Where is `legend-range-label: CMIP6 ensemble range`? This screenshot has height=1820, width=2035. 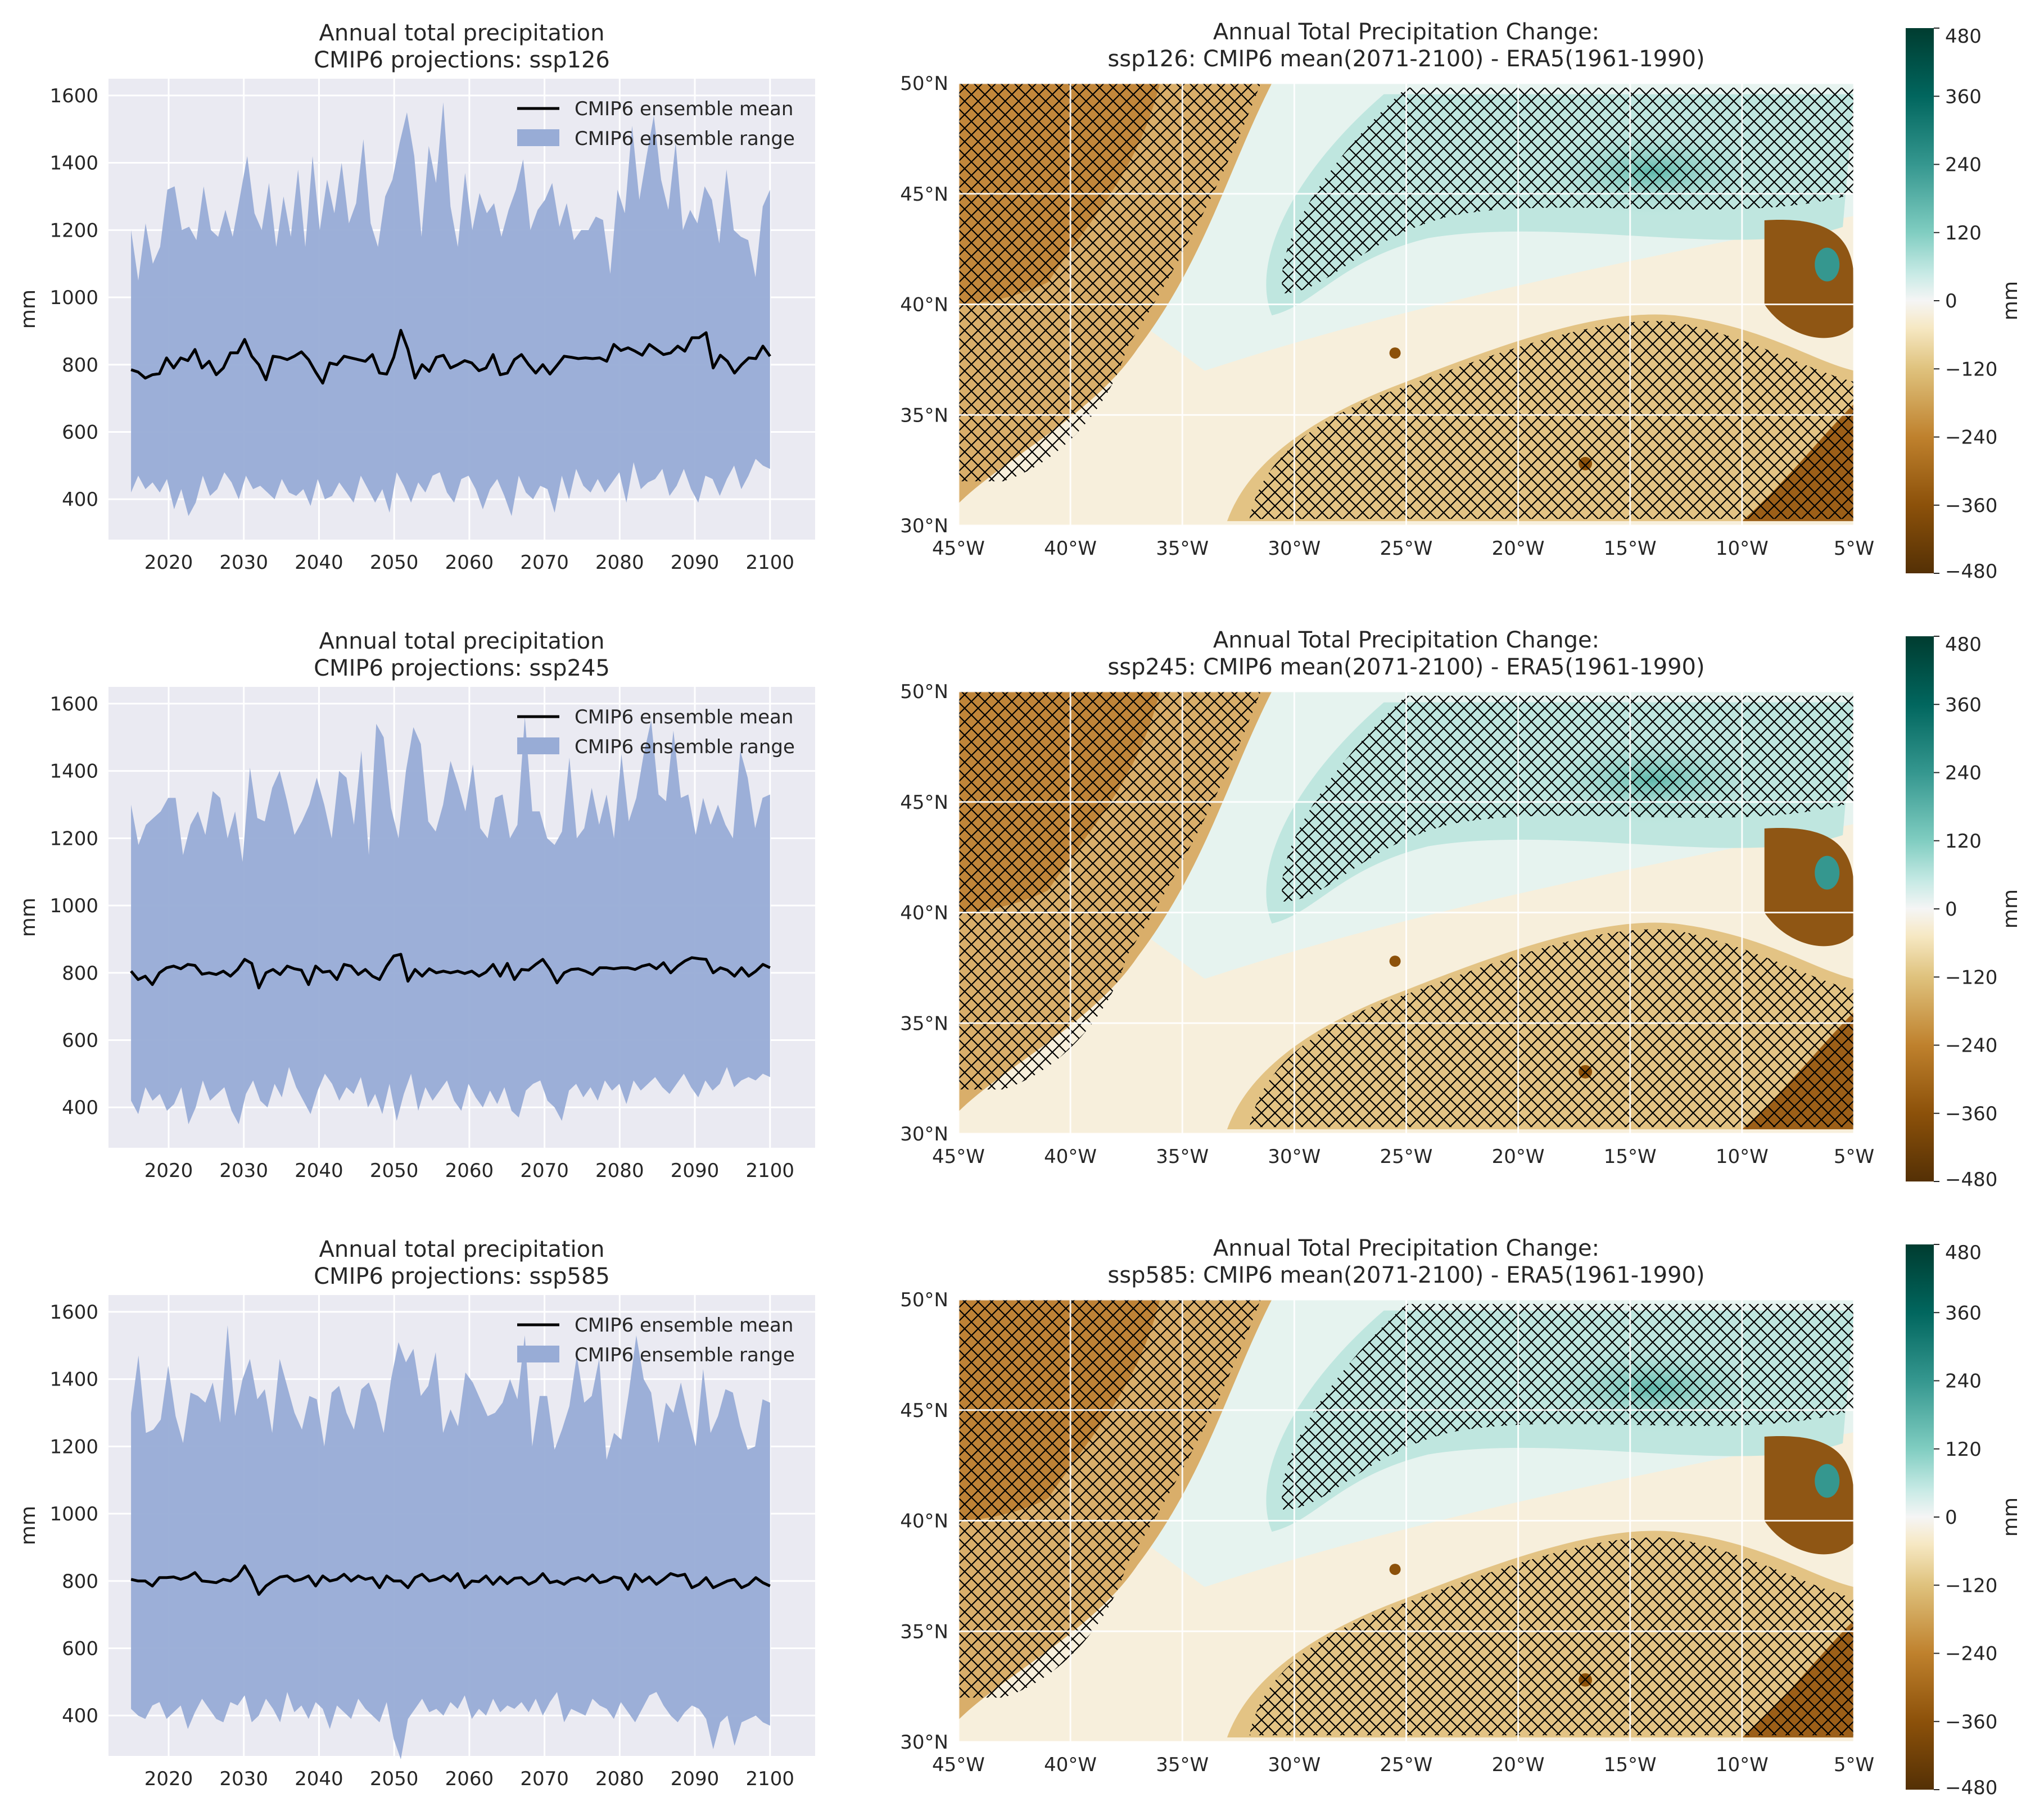
legend-range-label: CMIP6 ensemble range is located at coordinates (685, 1355).